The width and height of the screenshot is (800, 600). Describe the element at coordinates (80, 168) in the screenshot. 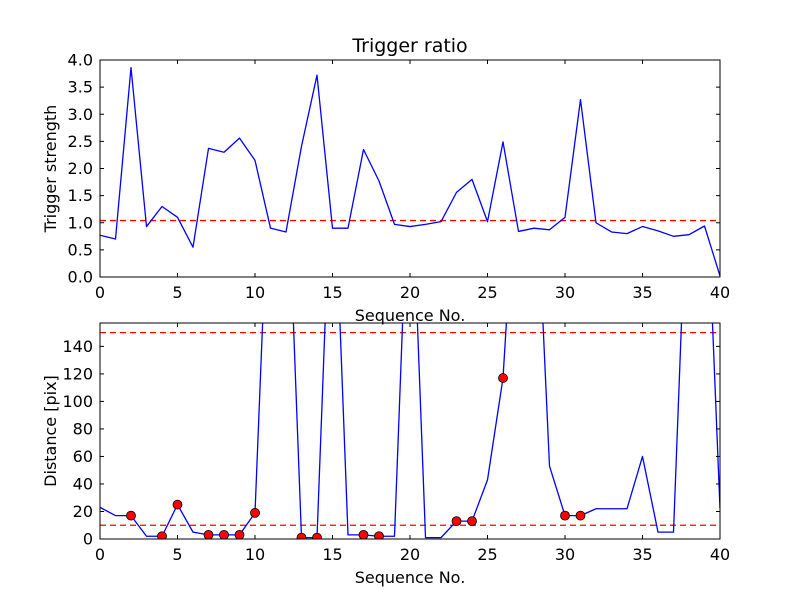

I see `y-tick-label: 2.0` at that location.